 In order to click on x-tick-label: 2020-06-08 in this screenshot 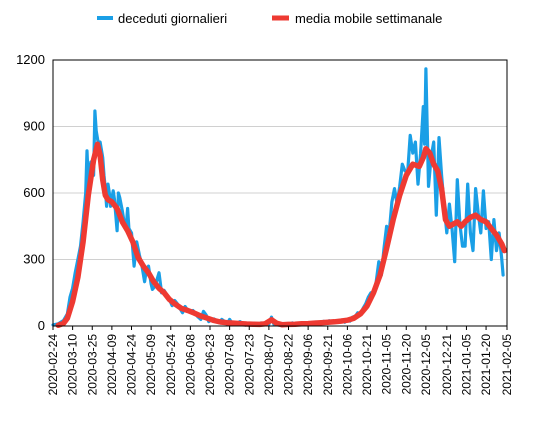, I will do `click(190, 365)`.